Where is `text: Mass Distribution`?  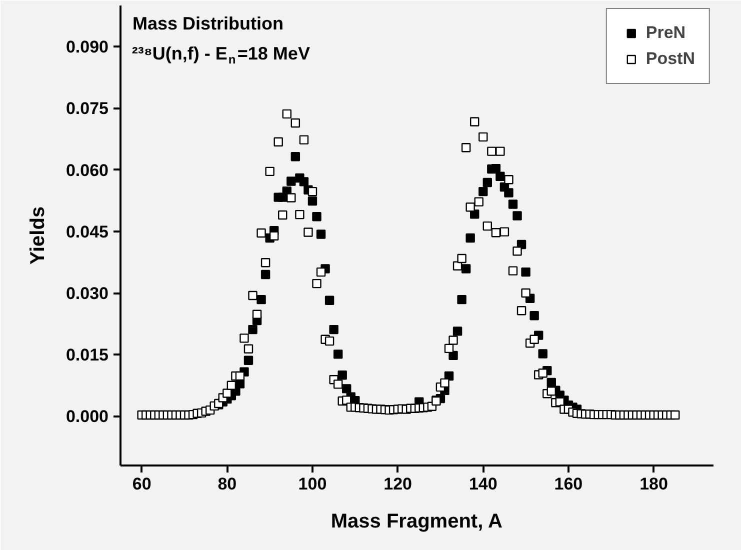
text: Mass Distribution is located at coordinates (208, 24).